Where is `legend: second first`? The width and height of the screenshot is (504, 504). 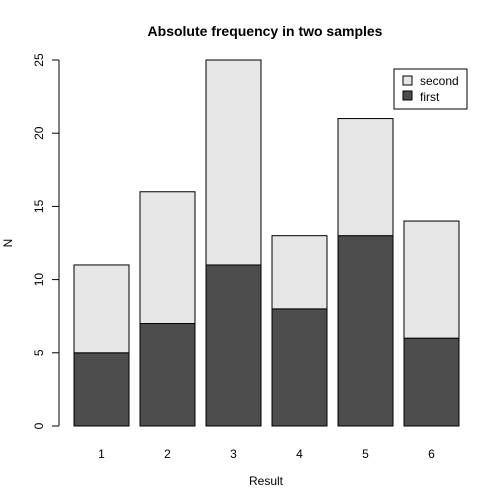
legend: second first is located at coordinates (430, 89).